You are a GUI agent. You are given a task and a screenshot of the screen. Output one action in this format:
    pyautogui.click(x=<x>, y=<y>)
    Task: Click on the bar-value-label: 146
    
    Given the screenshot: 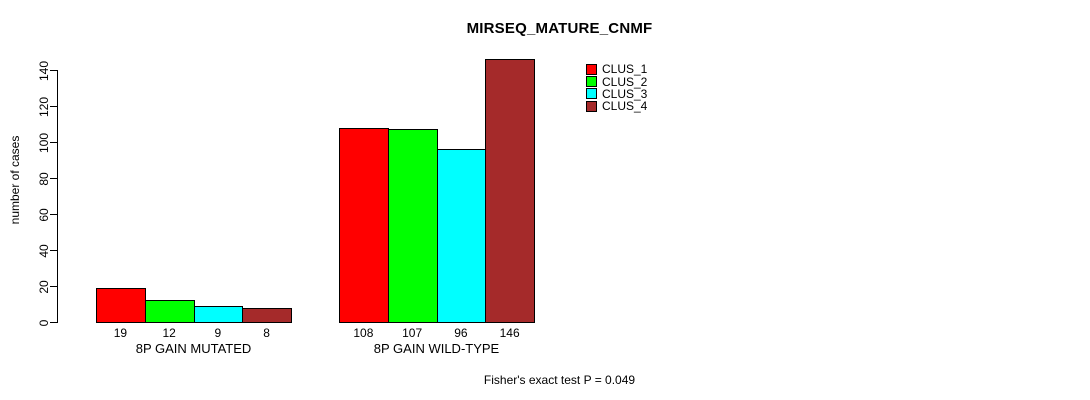 What is the action you would take?
    pyautogui.click(x=509, y=333)
    